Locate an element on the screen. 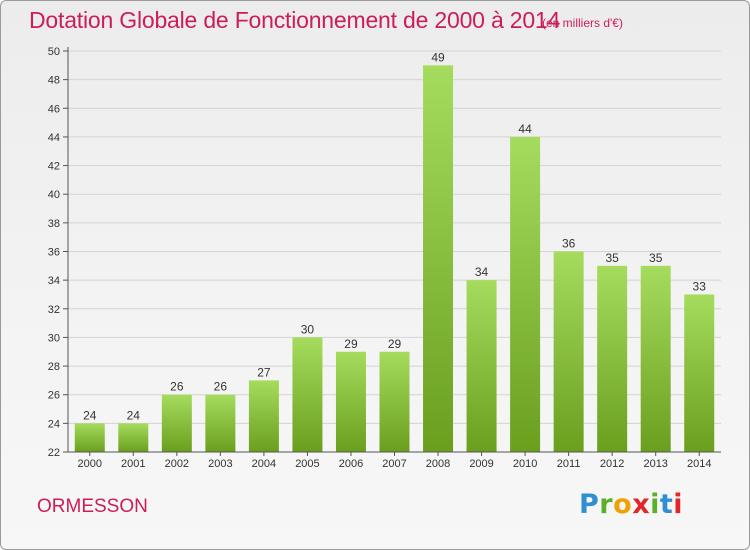 The width and height of the screenshot is (750, 550). y-tick-label: 24 is located at coordinates (54, 424).